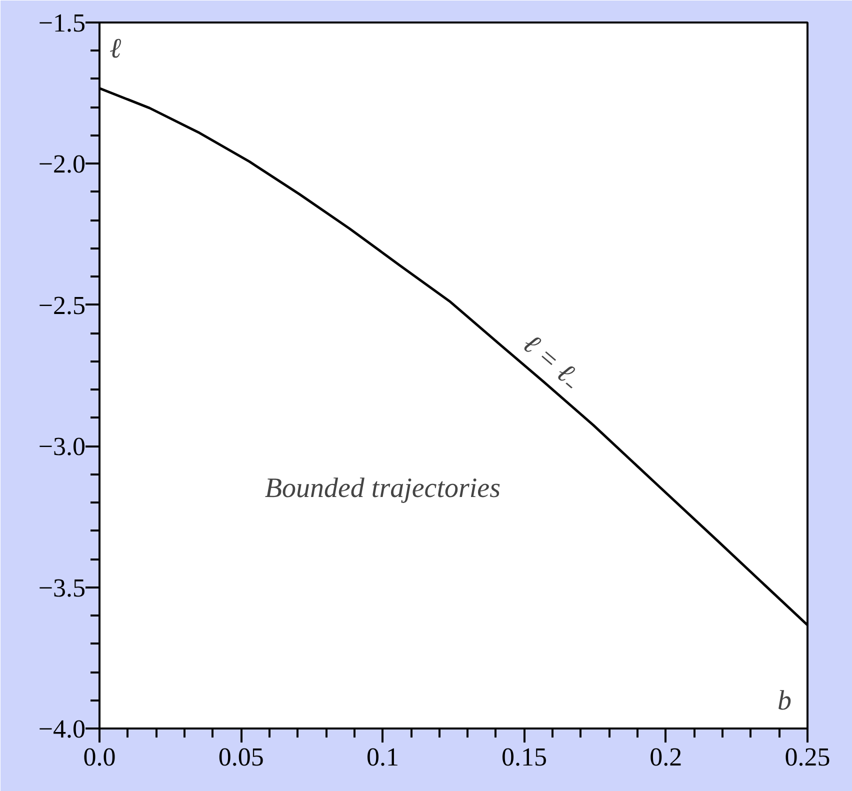 The image size is (852, 791). Describe the element at coordinates (62, 164) in the screenshot. I see `y-tick-label: −2.0` at that location.